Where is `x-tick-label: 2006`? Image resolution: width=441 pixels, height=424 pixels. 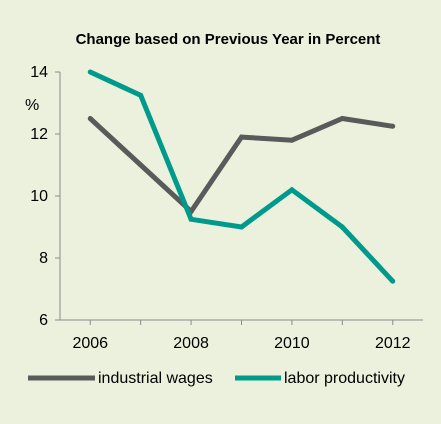 x-tick-label: 2006 is located at coordinates (90, 343).